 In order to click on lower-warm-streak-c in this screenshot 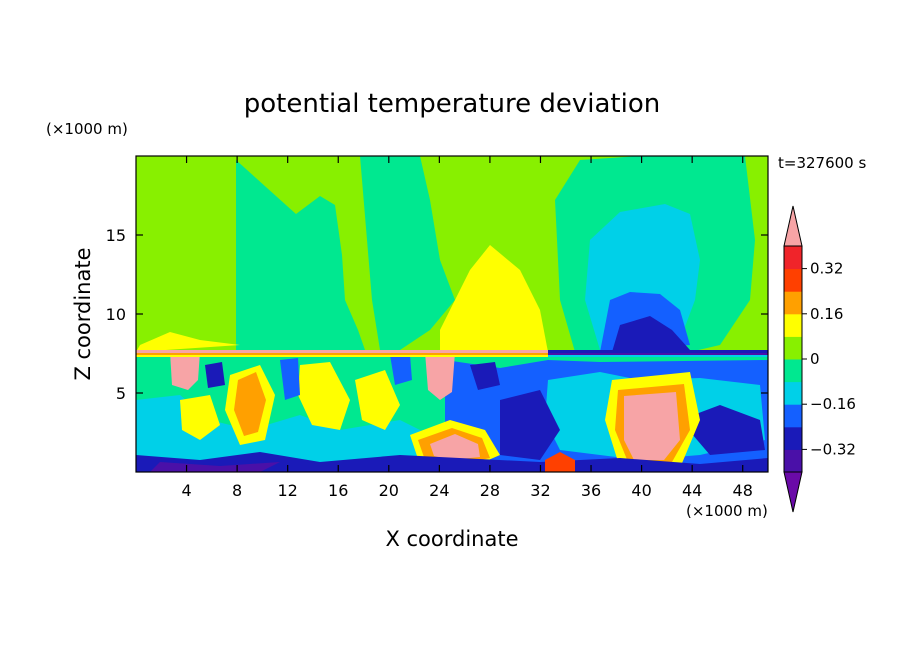, I will do `click(377, 400)`.